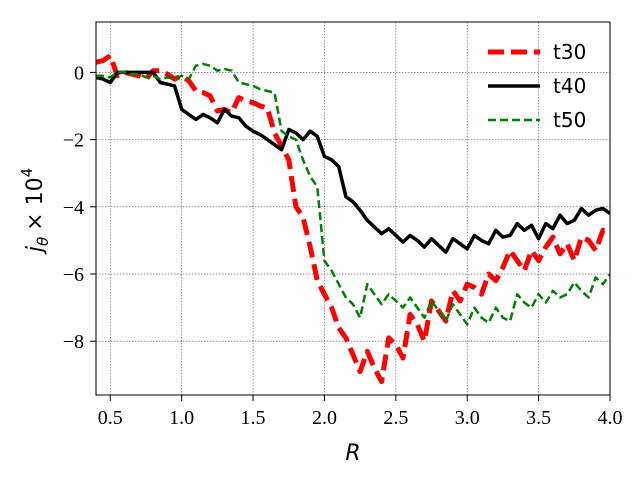 The width and height of the screenshot is (640, 480). What do you see at coordinates (181, 418) in the screenshot?
I see `x-tick-label: 1.0` at bounding box center [181, 418].